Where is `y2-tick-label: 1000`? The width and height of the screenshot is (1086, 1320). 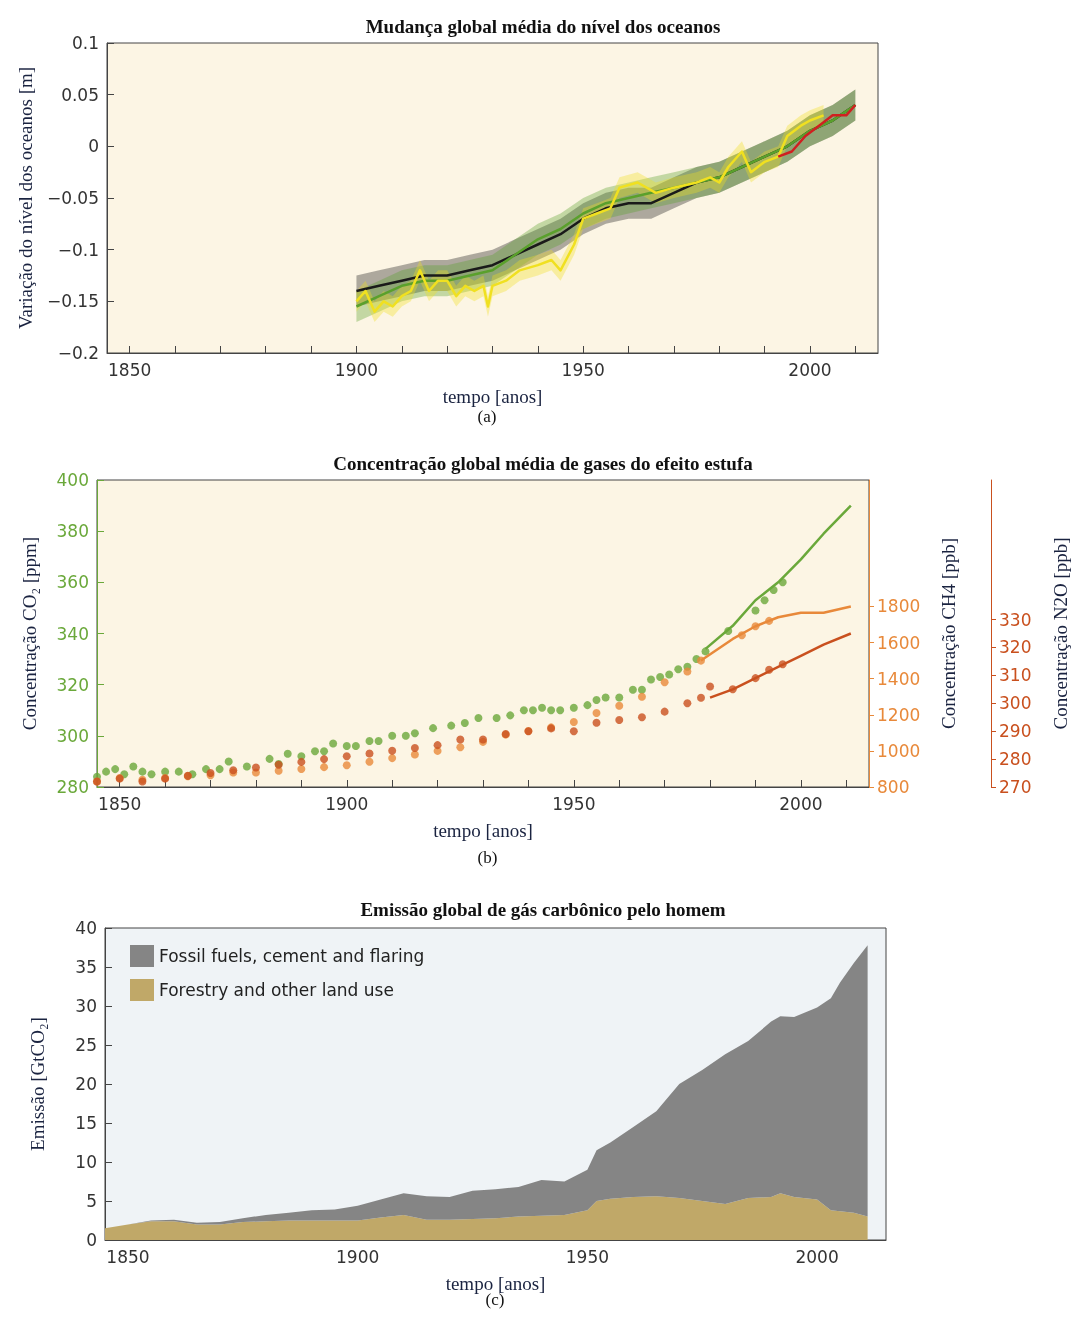
y2-tick-label: 1000 is located at coordinates (899, 750).